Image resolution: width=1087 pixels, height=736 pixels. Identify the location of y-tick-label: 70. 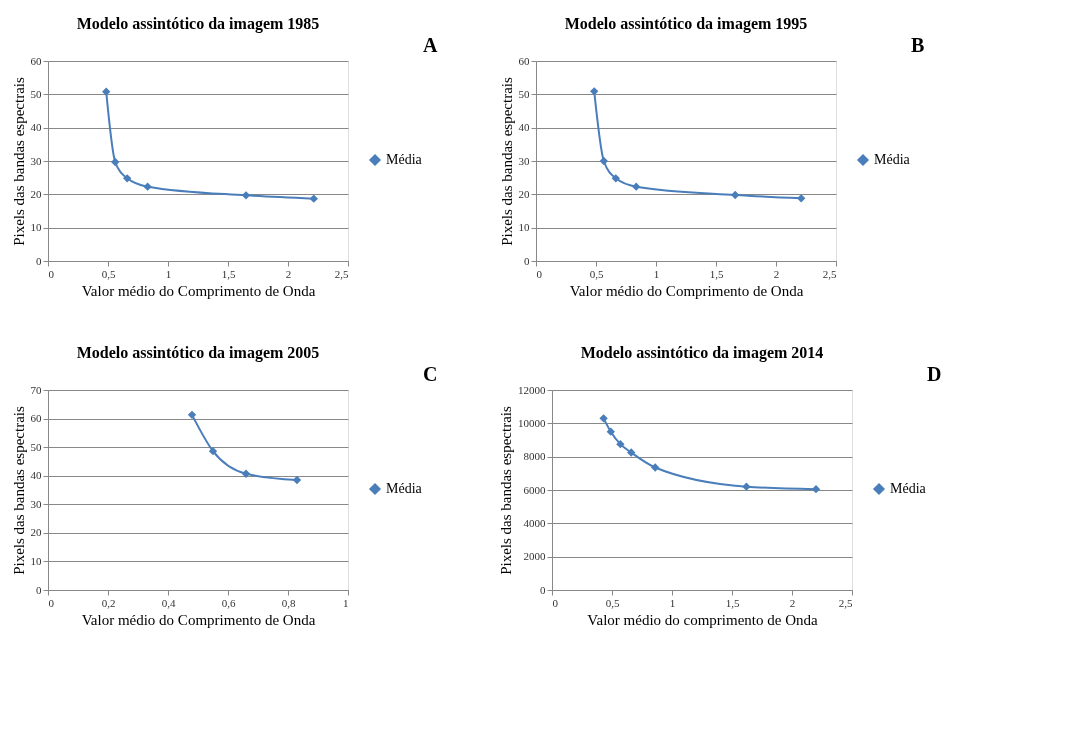
(36, 389).